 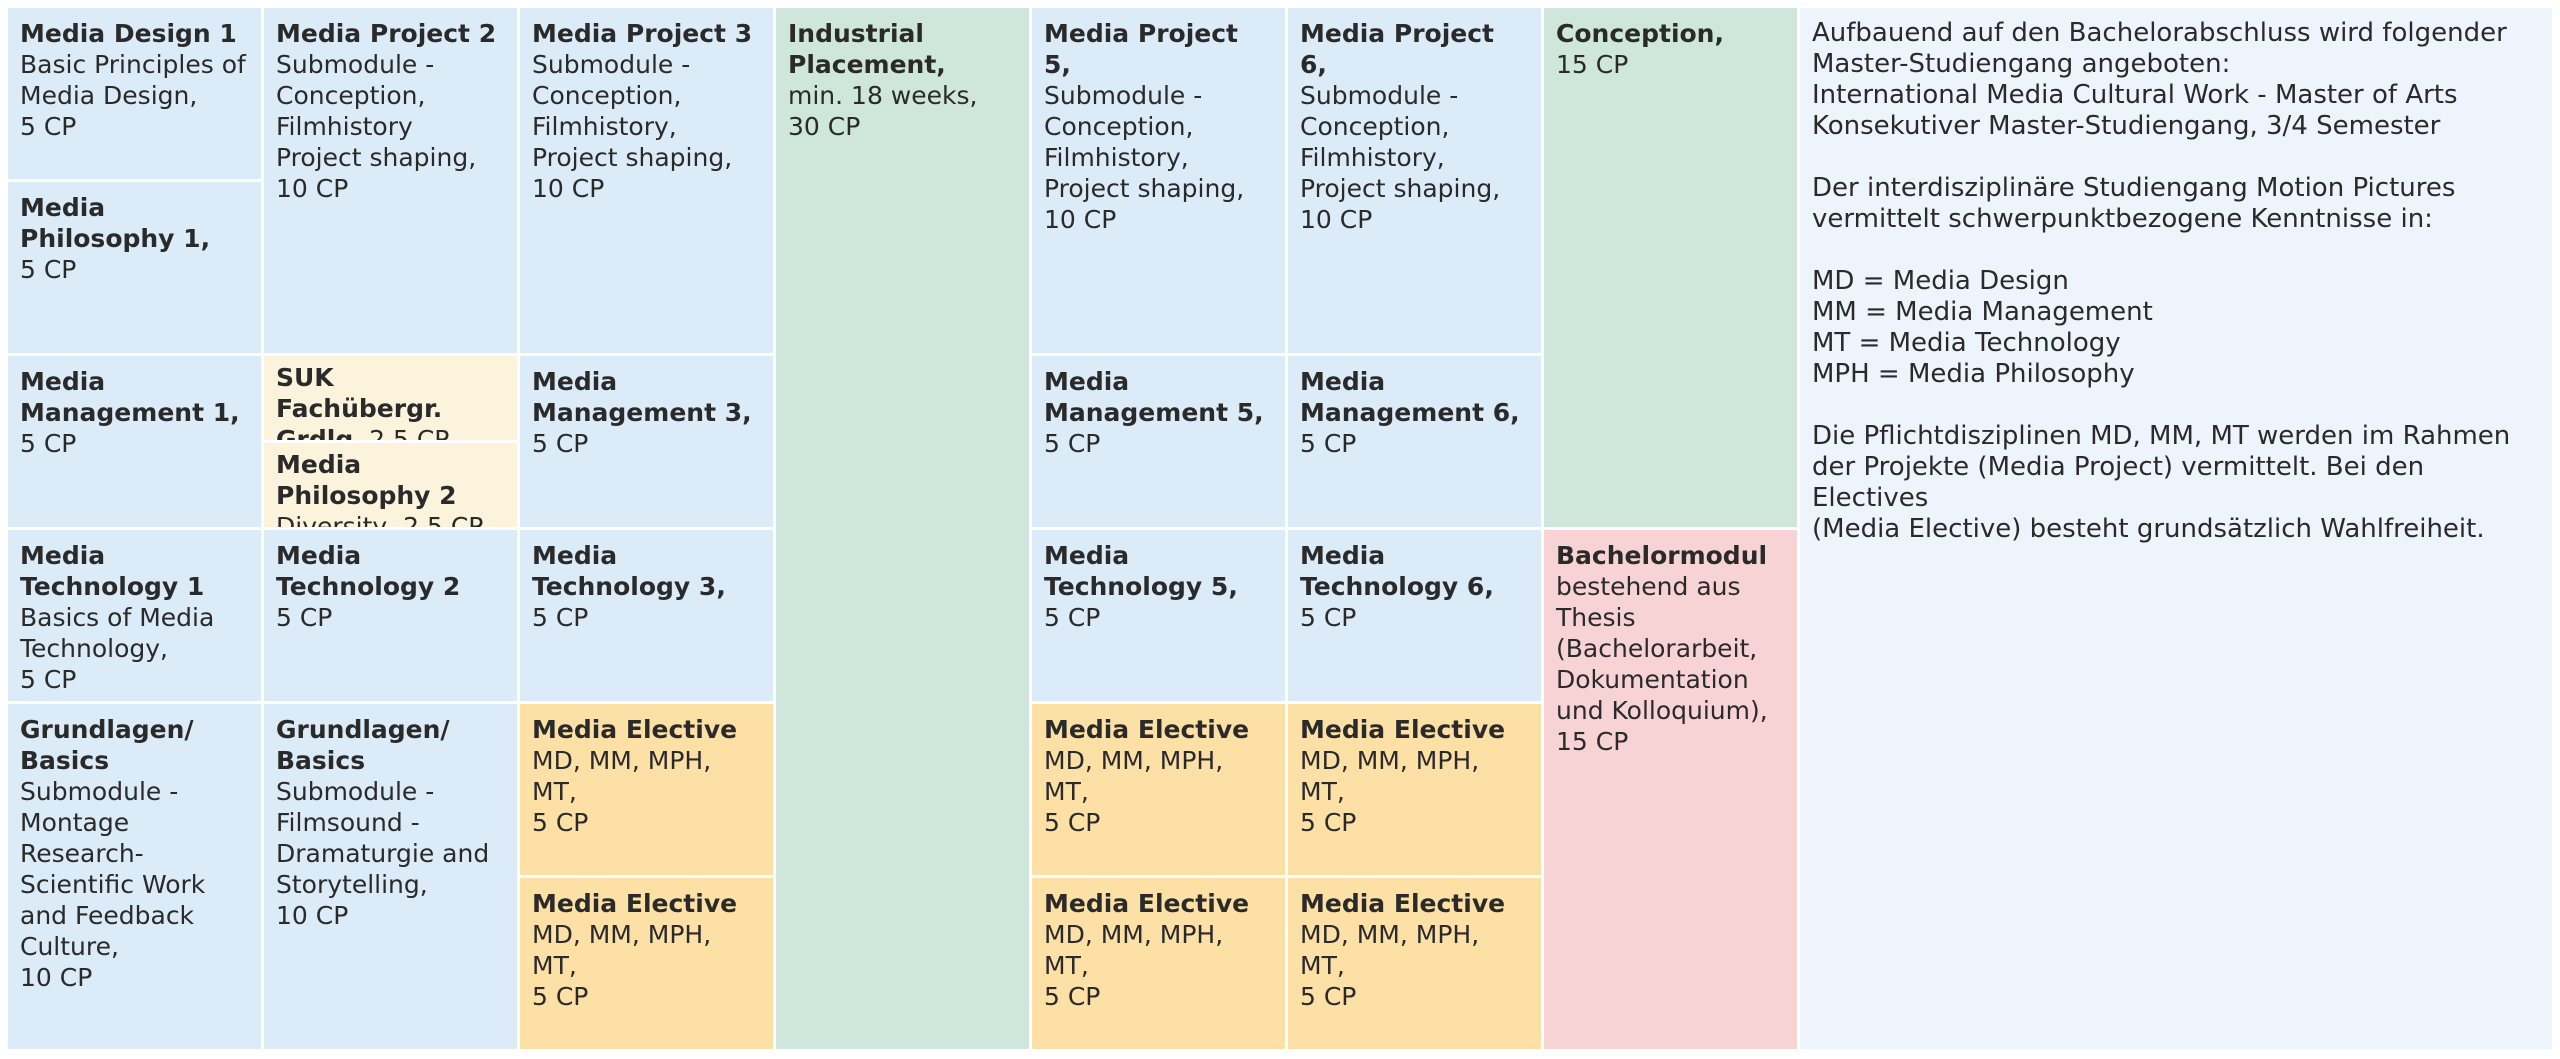 What do you see at coordinates (646, 615) in the screenshot?
I see `module-cell: Media Technology 3, 5 CP` at bounding box center [646, 615].